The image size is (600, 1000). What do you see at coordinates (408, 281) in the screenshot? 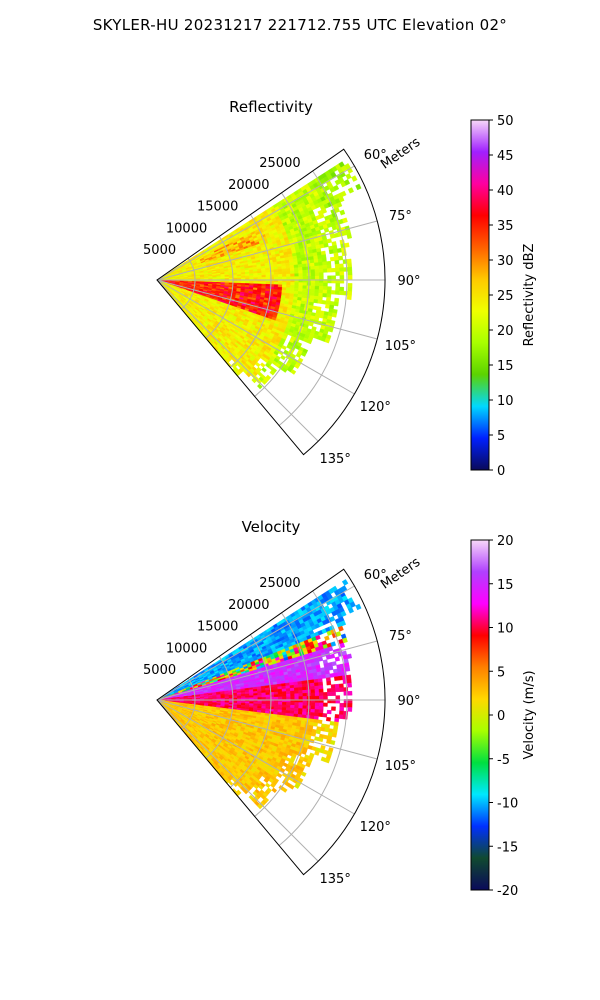
I see `azimuth-tick-label: 90°` at bounding box center [408, 281].